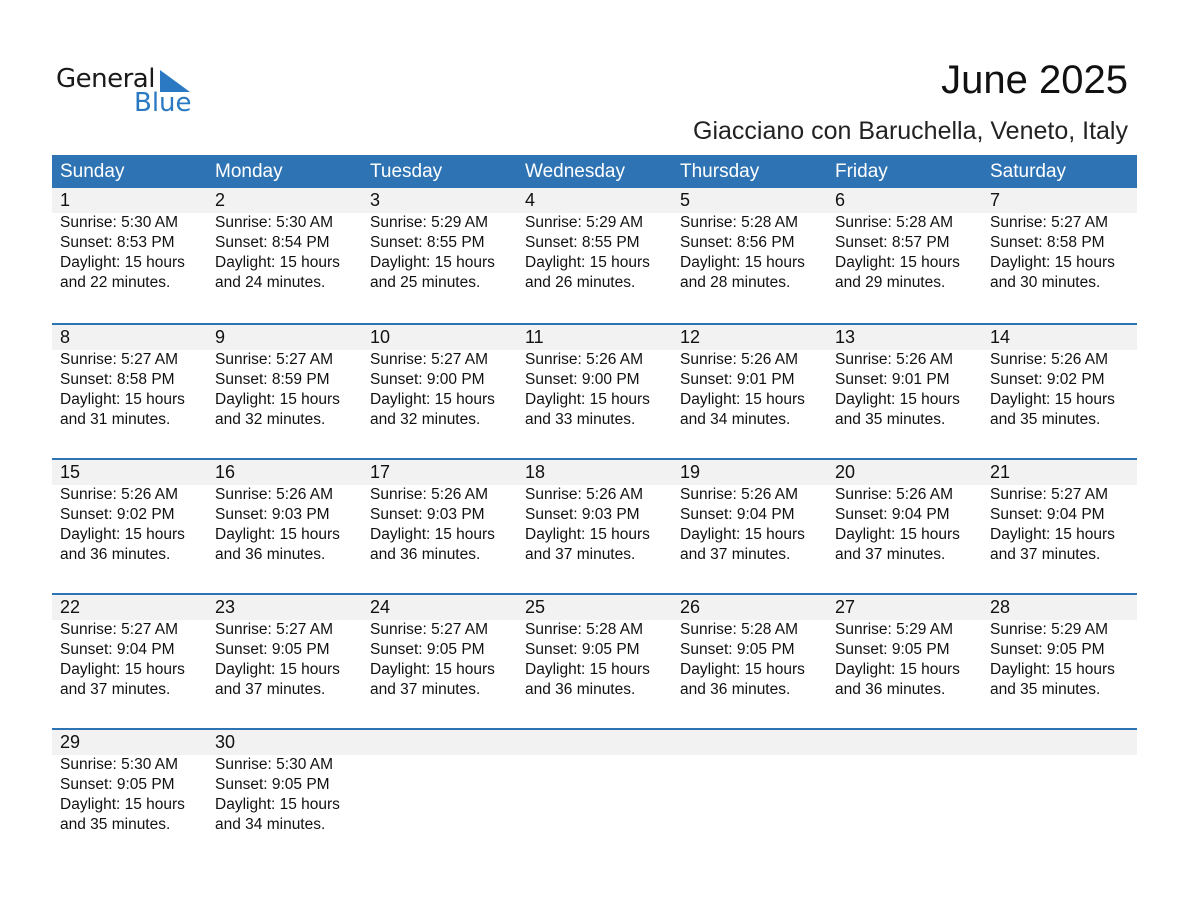 This screenshot has width=1188, height=918. What do you see at coordinates (690, 337) in the screenshot?
I see `day-number: 12` at bounding box center [690, 337].